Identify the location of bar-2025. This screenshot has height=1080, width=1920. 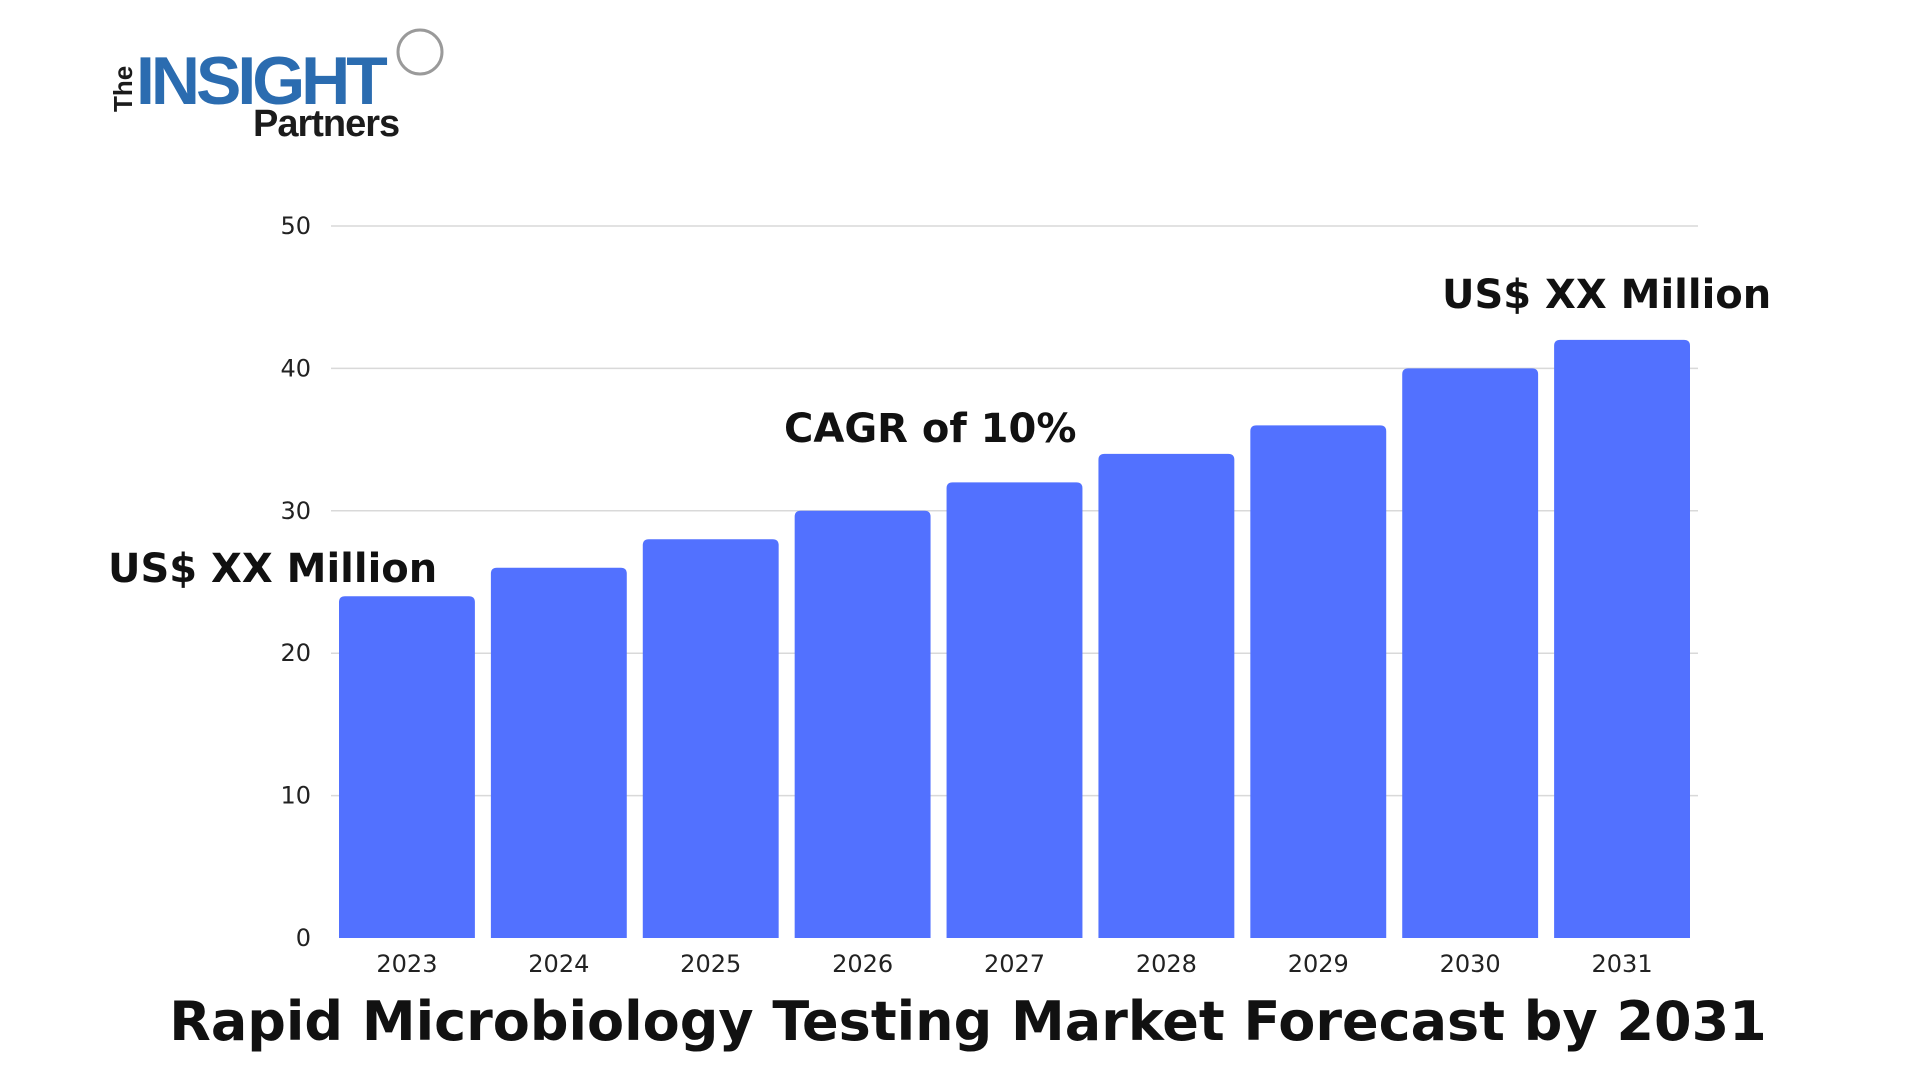
(710, 738).